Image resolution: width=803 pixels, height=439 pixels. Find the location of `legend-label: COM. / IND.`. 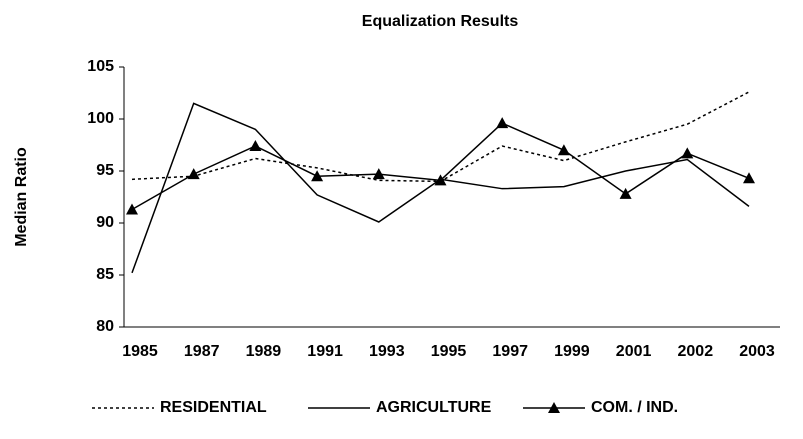

legend-label: COM. / IND. is located at coordinates (634, 407).